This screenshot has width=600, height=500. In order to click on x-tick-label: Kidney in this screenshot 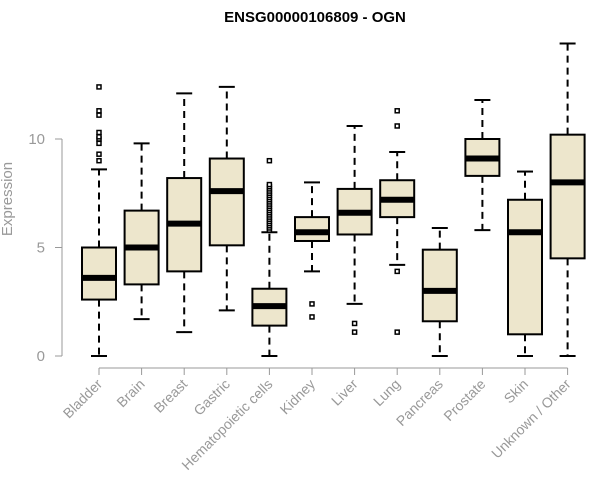, I will do `click(298, 397)`.